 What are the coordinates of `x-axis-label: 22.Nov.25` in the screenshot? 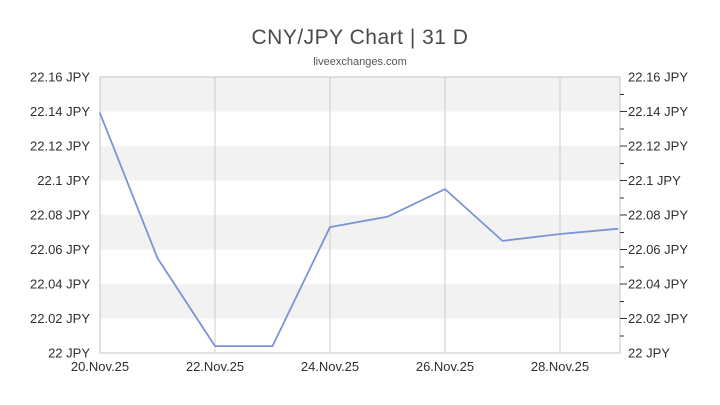 It's located at (215, 366).